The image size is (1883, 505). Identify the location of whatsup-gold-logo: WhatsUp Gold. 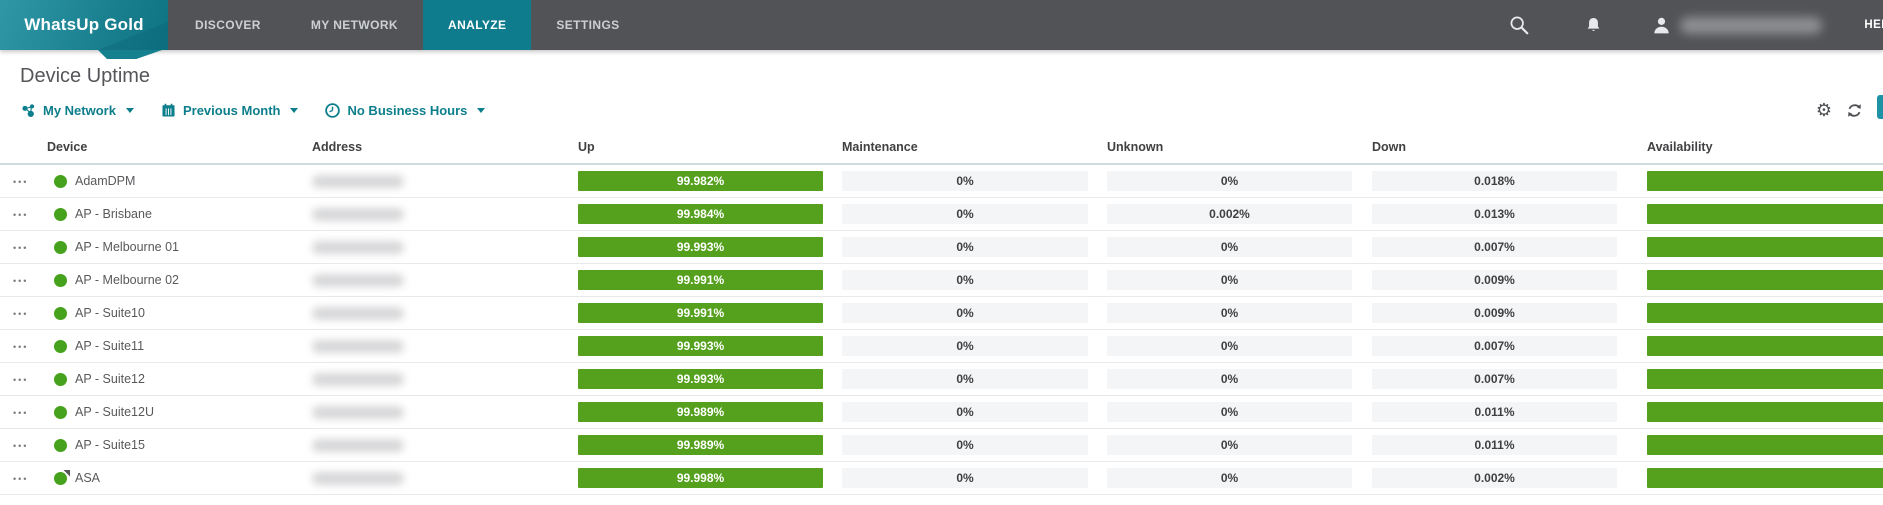
(84, 25).